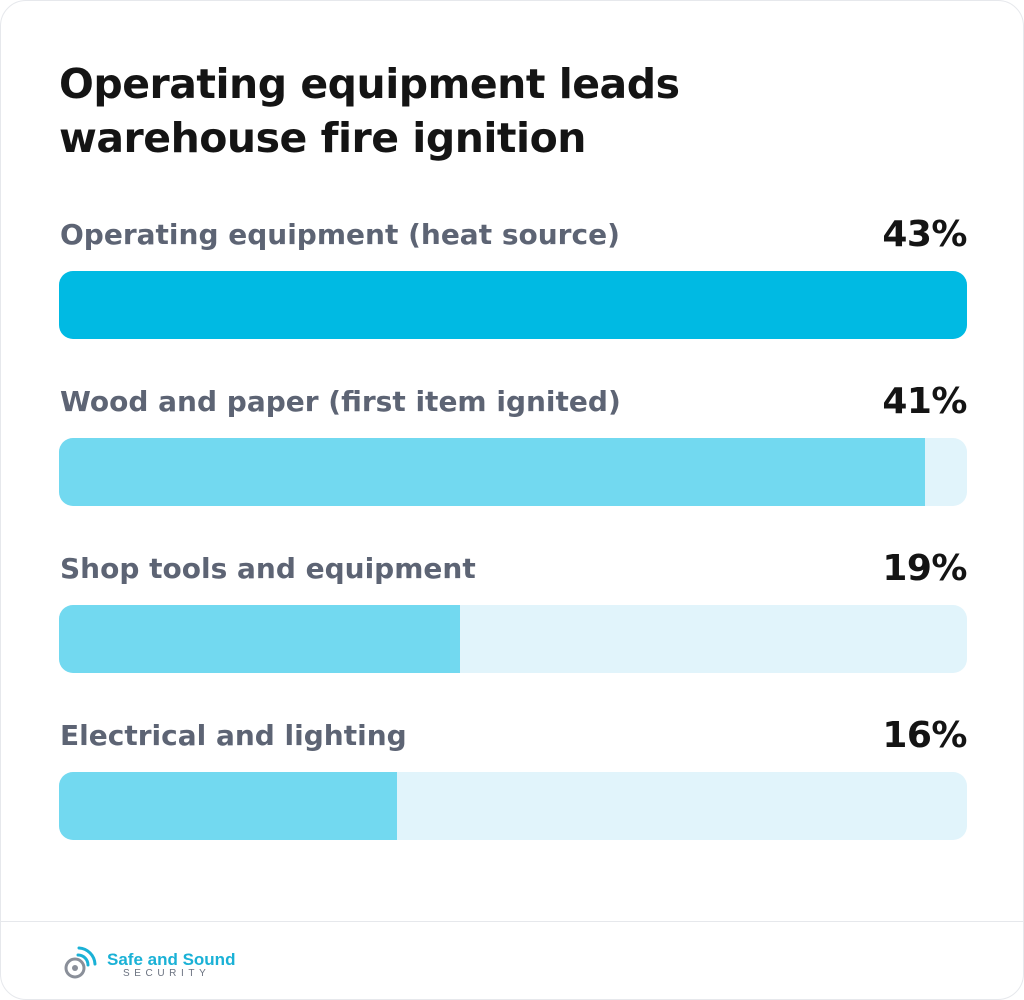 The image size is (1024, 1000). What do you see at coordinates (340, 401) in the screenshot?
I see `category-label: Wood and paper (first item ignited)` at bounding box center [340, 401].